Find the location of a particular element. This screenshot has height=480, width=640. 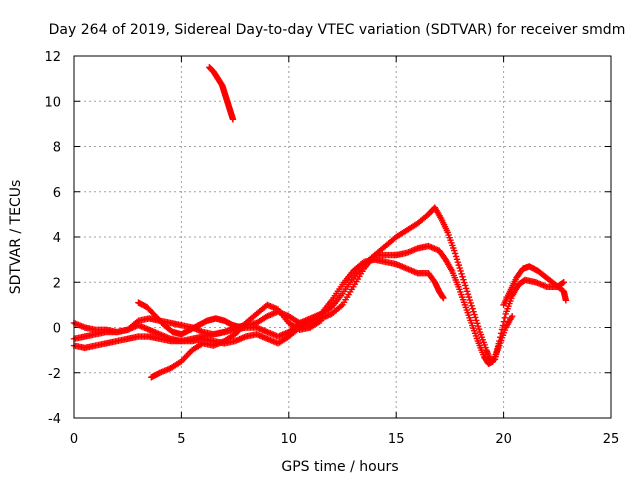

x-tick-label: 20 is located at coordinates (503, 439).